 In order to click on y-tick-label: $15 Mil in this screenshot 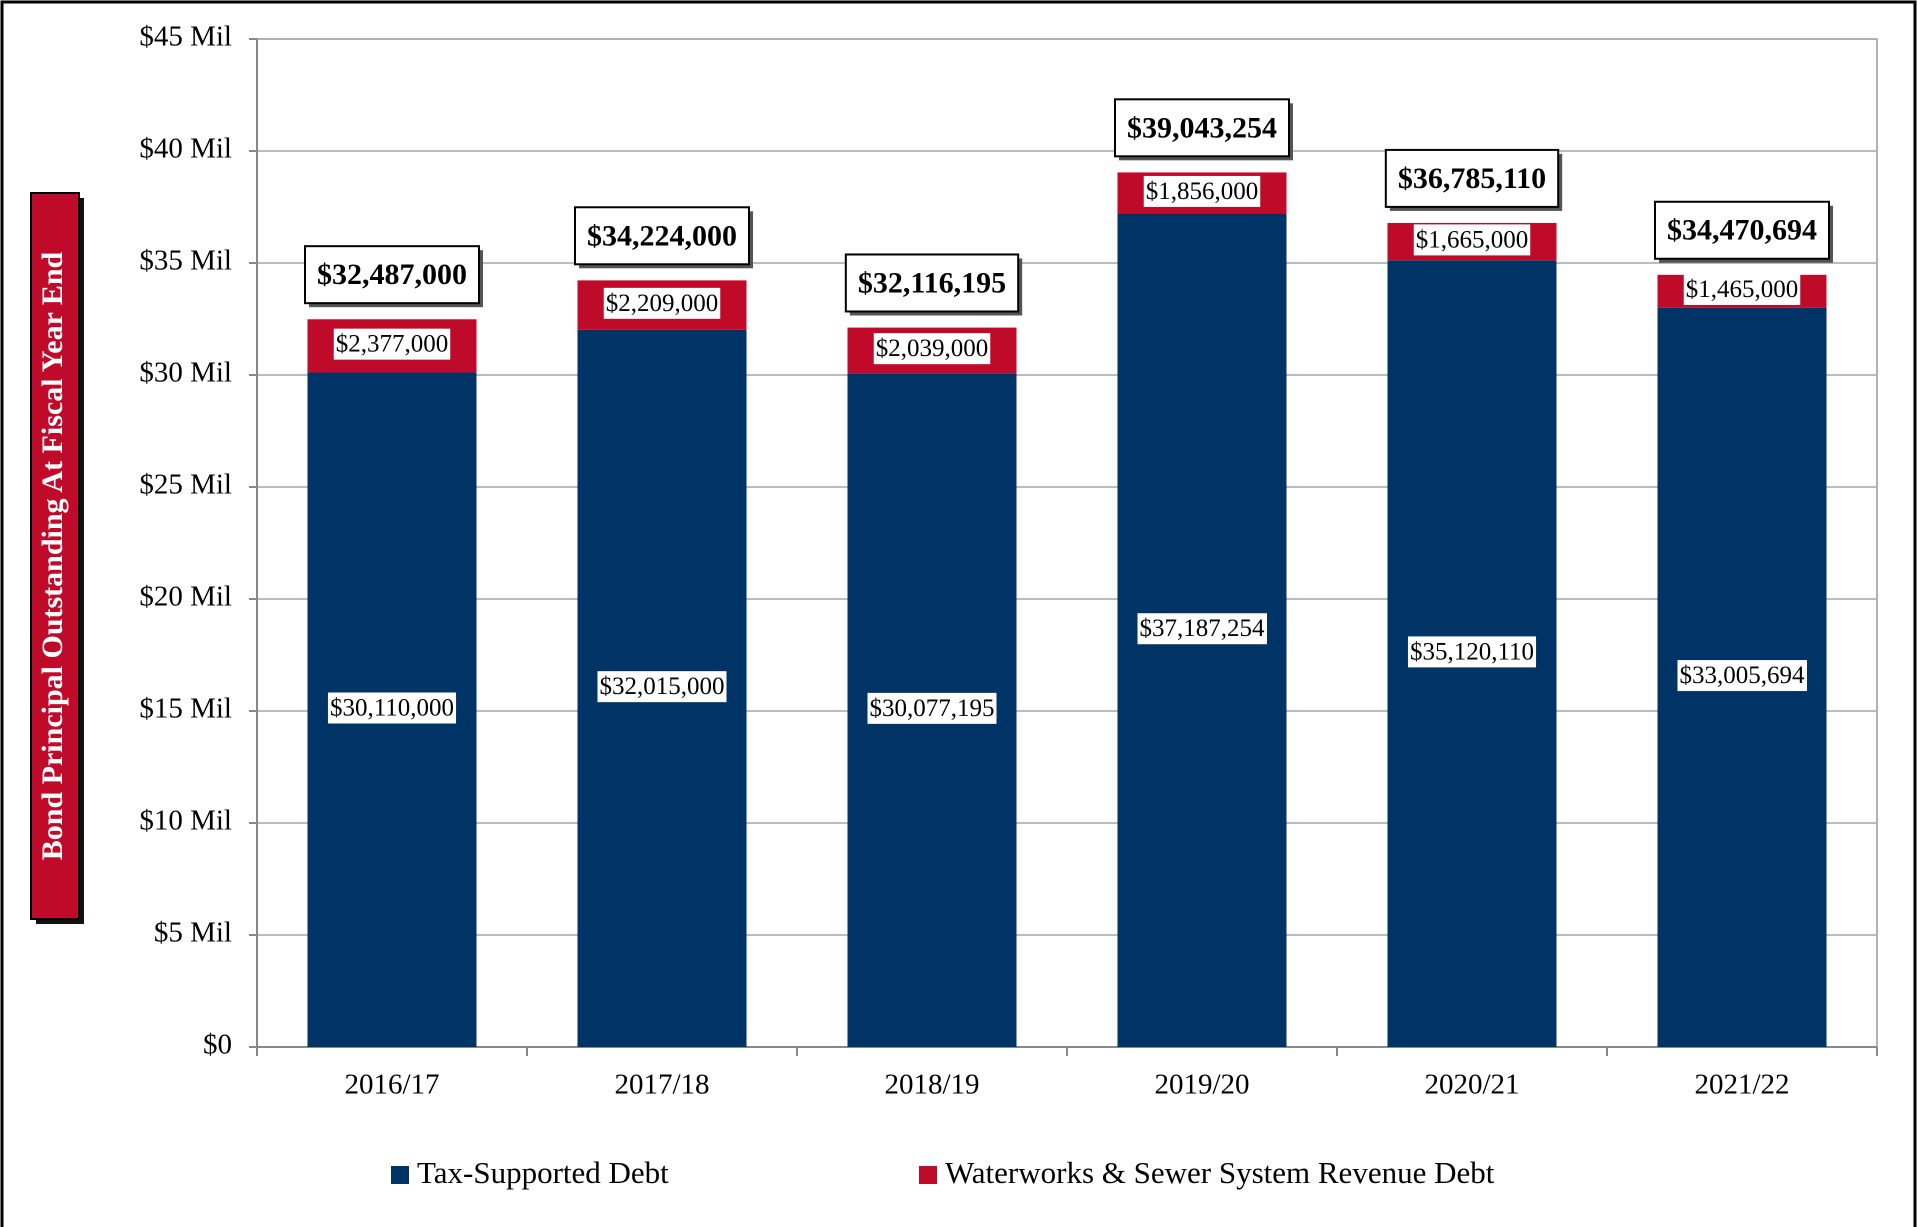, I will do `click(185, 709)`.